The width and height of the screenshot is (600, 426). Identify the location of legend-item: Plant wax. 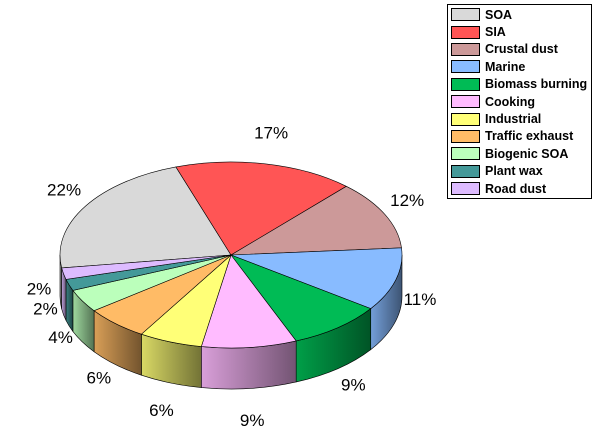
(519, 171).